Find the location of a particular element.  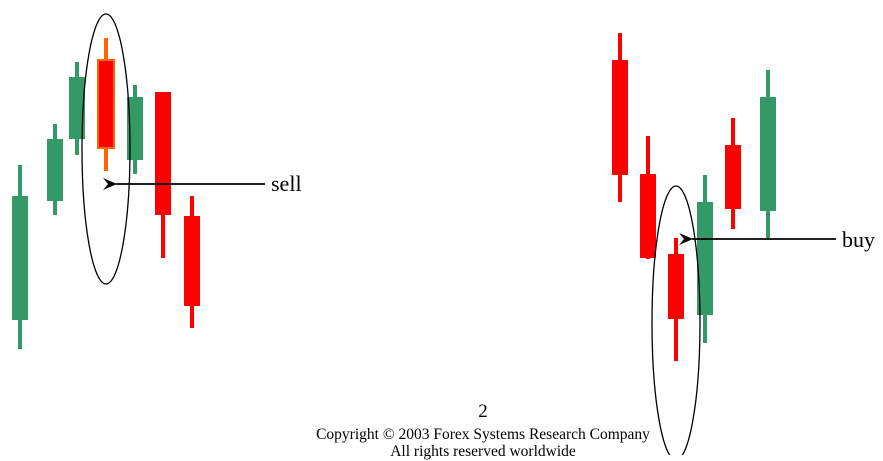

left-candle-5-bull-body is located at coordinates (135, 128).